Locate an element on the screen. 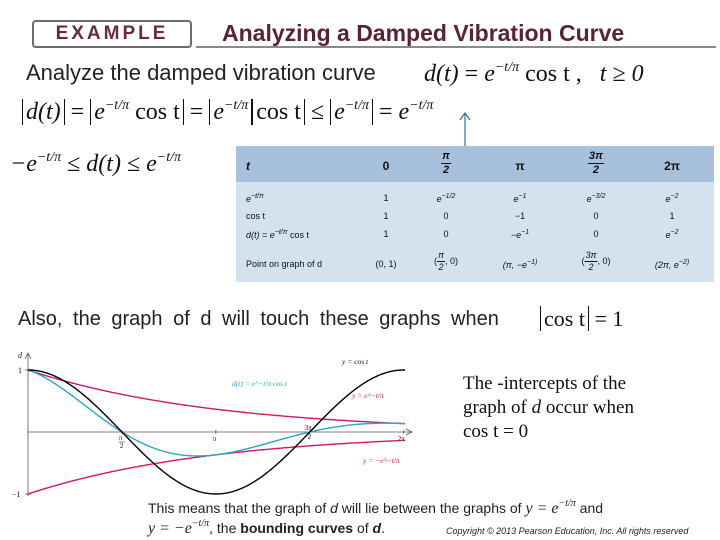  b1d: y = e is located at coordinates (542, 508).